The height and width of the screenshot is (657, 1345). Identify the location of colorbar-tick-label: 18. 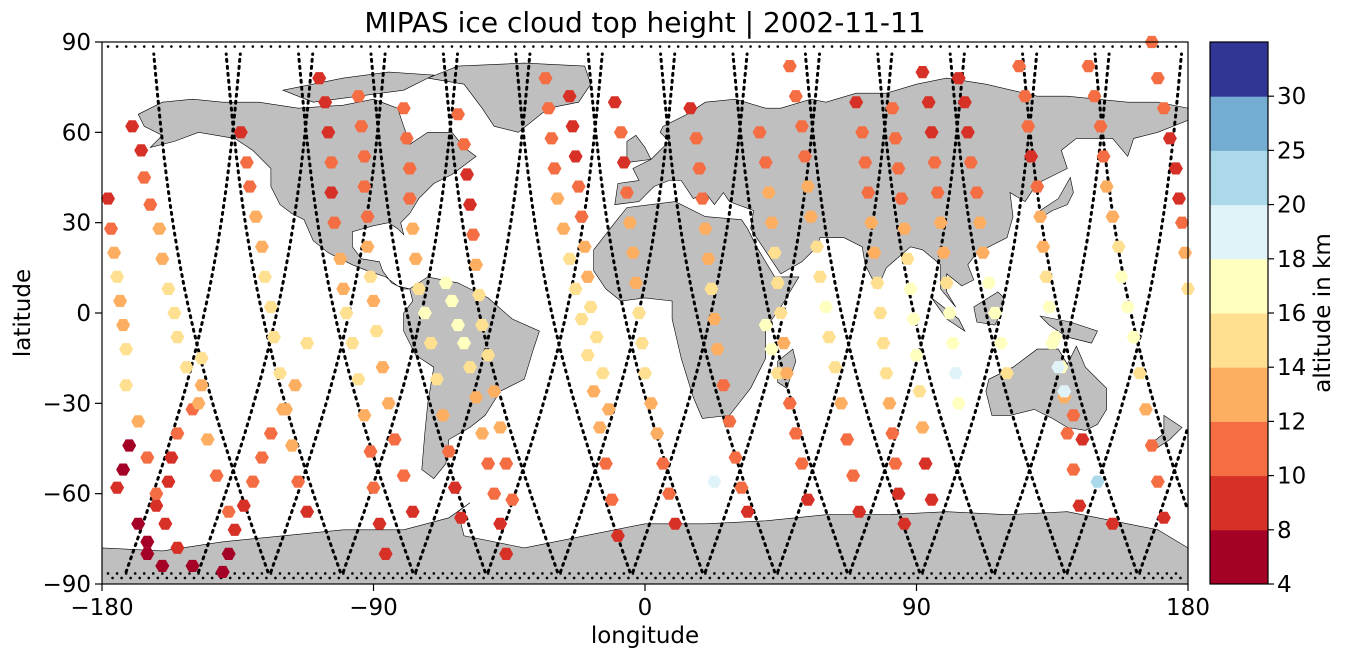
(1291, 260).